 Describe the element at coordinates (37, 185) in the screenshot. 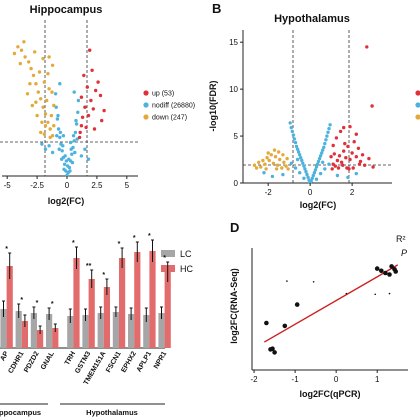

I see `panel-a-x-tick-label: -2.5` at that location.